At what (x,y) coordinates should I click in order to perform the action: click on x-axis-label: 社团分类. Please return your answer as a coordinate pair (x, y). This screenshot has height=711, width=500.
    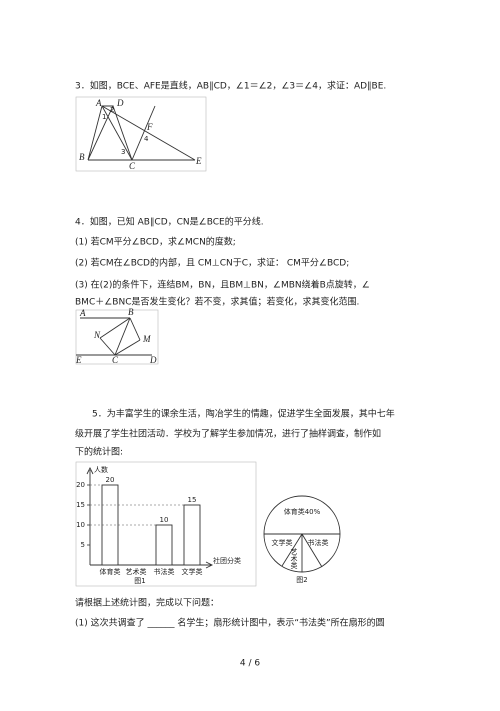
    Looking at the image, I should click on (227, 560).